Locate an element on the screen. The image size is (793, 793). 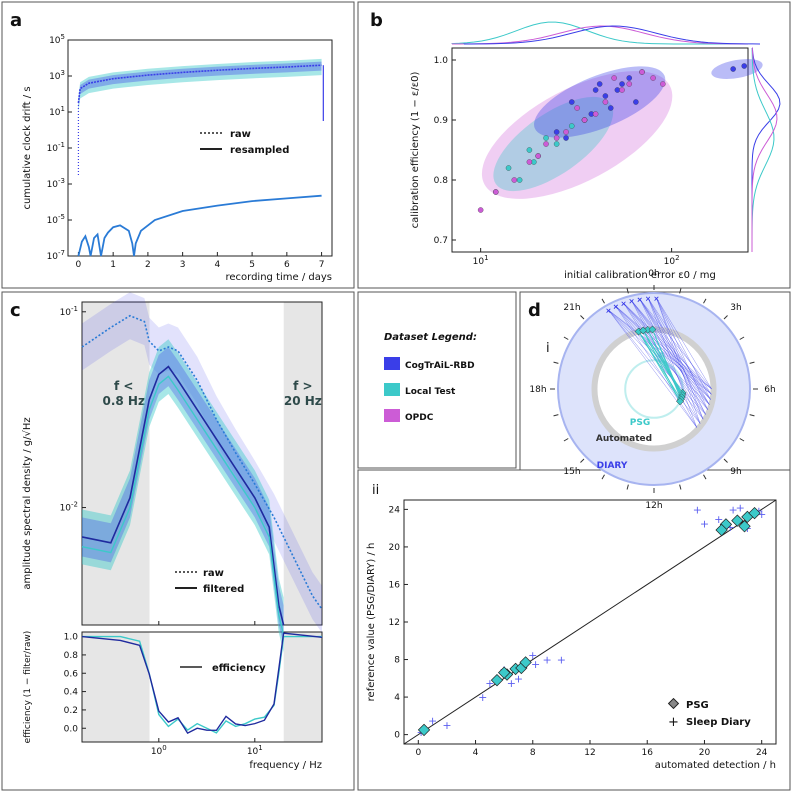
y-tick-label-bottom: 0.4 is located at coordinates (71, 693).